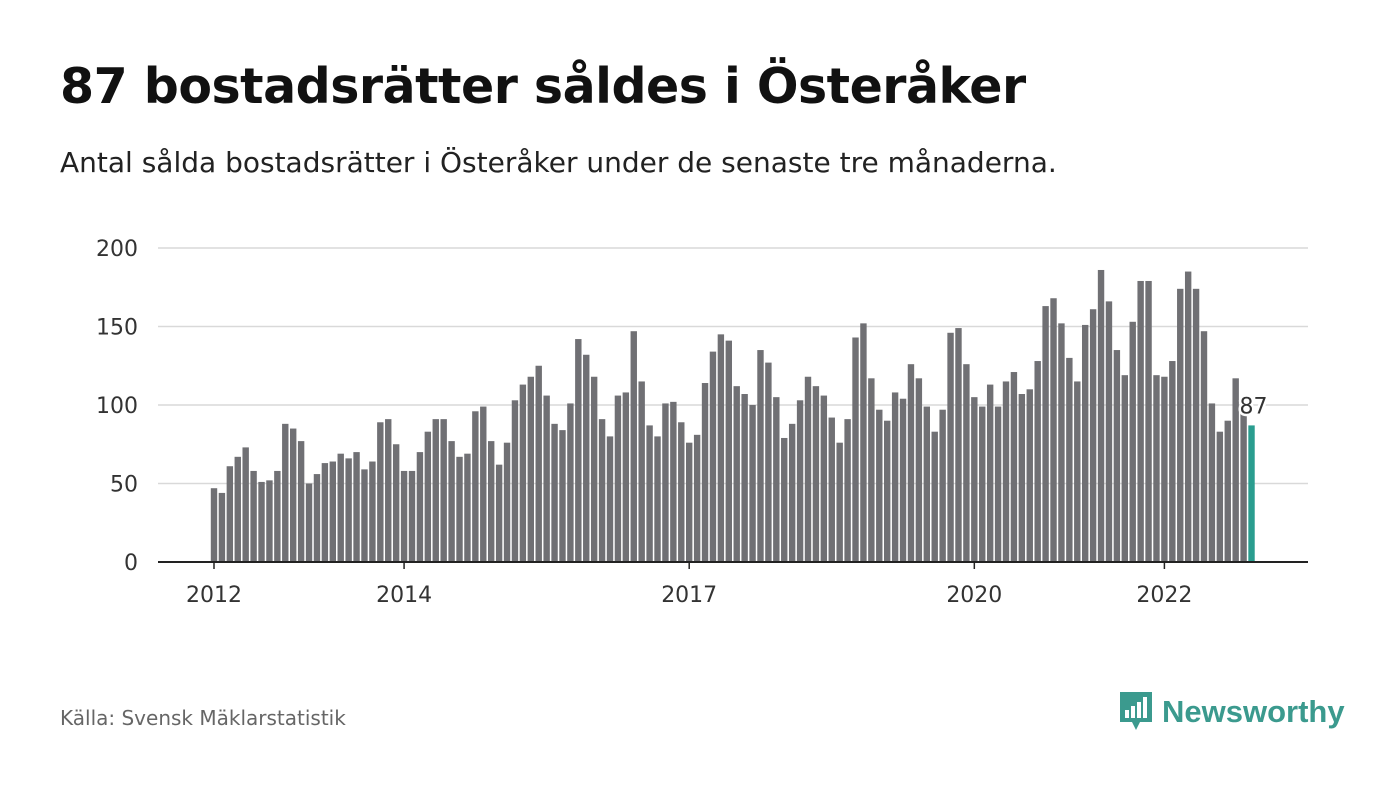  Describe the element at coordinates (1164, 595) in the screenshot. I see `x-tick-label: 2022` at that location.